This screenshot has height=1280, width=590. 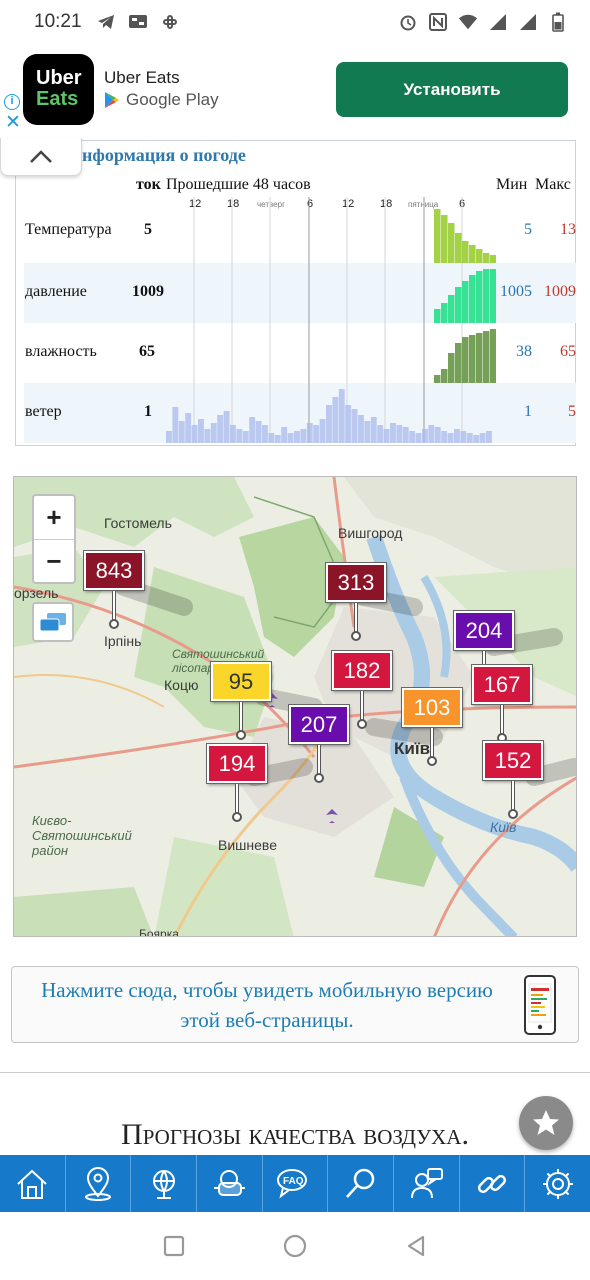 What do you see at coordinates (452, 89) in the screenshot?
I see `install-button: Установить` at bounding box center [452, 89].